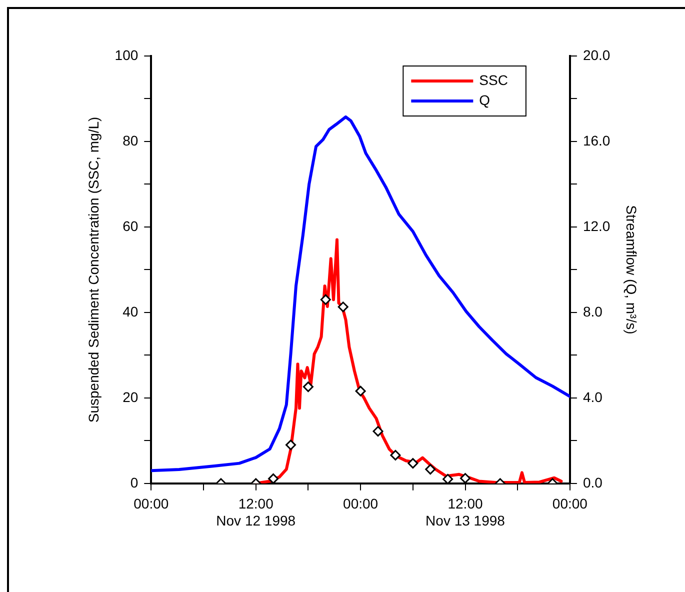  What do you see at coordinates (256, 512) in the screenshot?
I see `x-tick-label: 12:00 Nov 12 1998` at bounding box center [256, 512].